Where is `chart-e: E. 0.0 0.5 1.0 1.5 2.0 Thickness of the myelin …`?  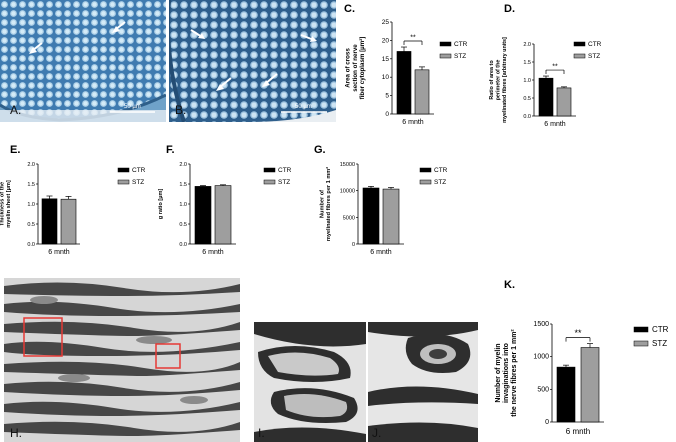 chart-e: E. 0.0 0.5 1.0 1.5 2.0 Thickness of the myelin … is located at coordinates (77, 208).